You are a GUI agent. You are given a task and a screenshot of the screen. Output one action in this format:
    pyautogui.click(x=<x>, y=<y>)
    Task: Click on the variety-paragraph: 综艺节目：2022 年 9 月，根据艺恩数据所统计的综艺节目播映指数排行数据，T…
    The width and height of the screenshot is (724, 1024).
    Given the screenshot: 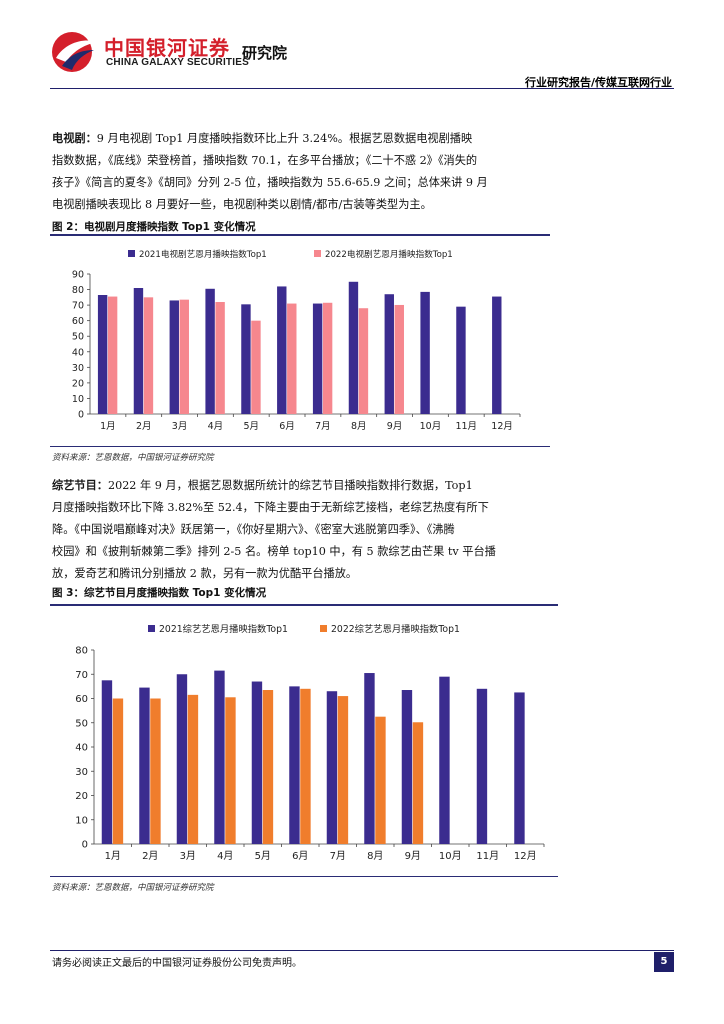 What is the action you would take?
    pyautogui.click(x=289, y=529)
    